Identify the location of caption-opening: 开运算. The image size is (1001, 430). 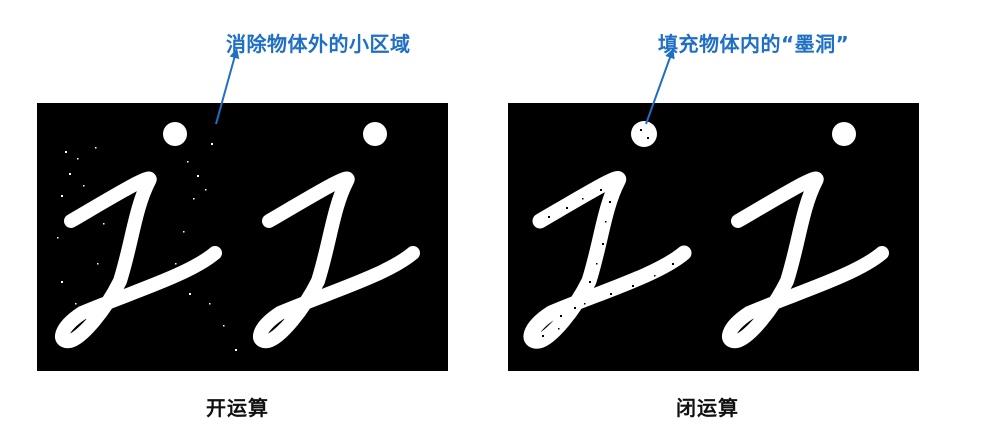
(237, 408).